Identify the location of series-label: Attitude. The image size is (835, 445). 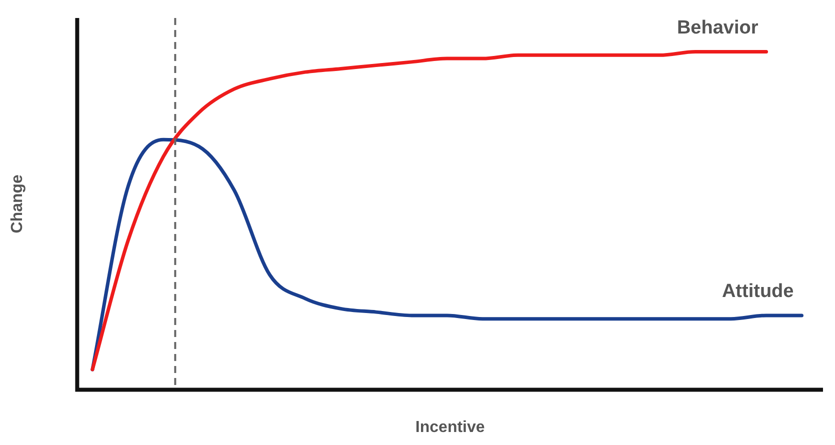
(758, 291).